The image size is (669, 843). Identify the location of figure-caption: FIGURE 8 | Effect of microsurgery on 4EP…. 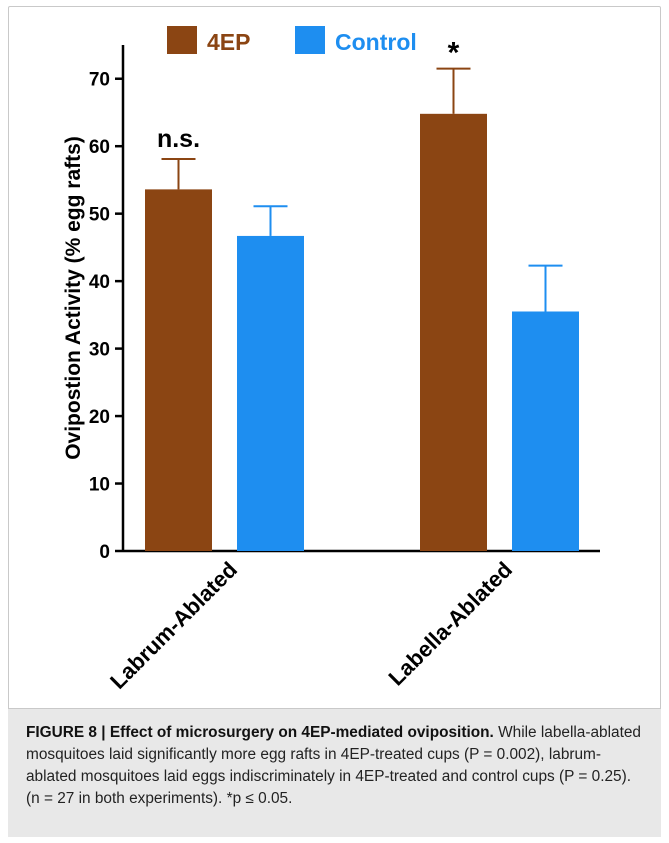
(334, 772).